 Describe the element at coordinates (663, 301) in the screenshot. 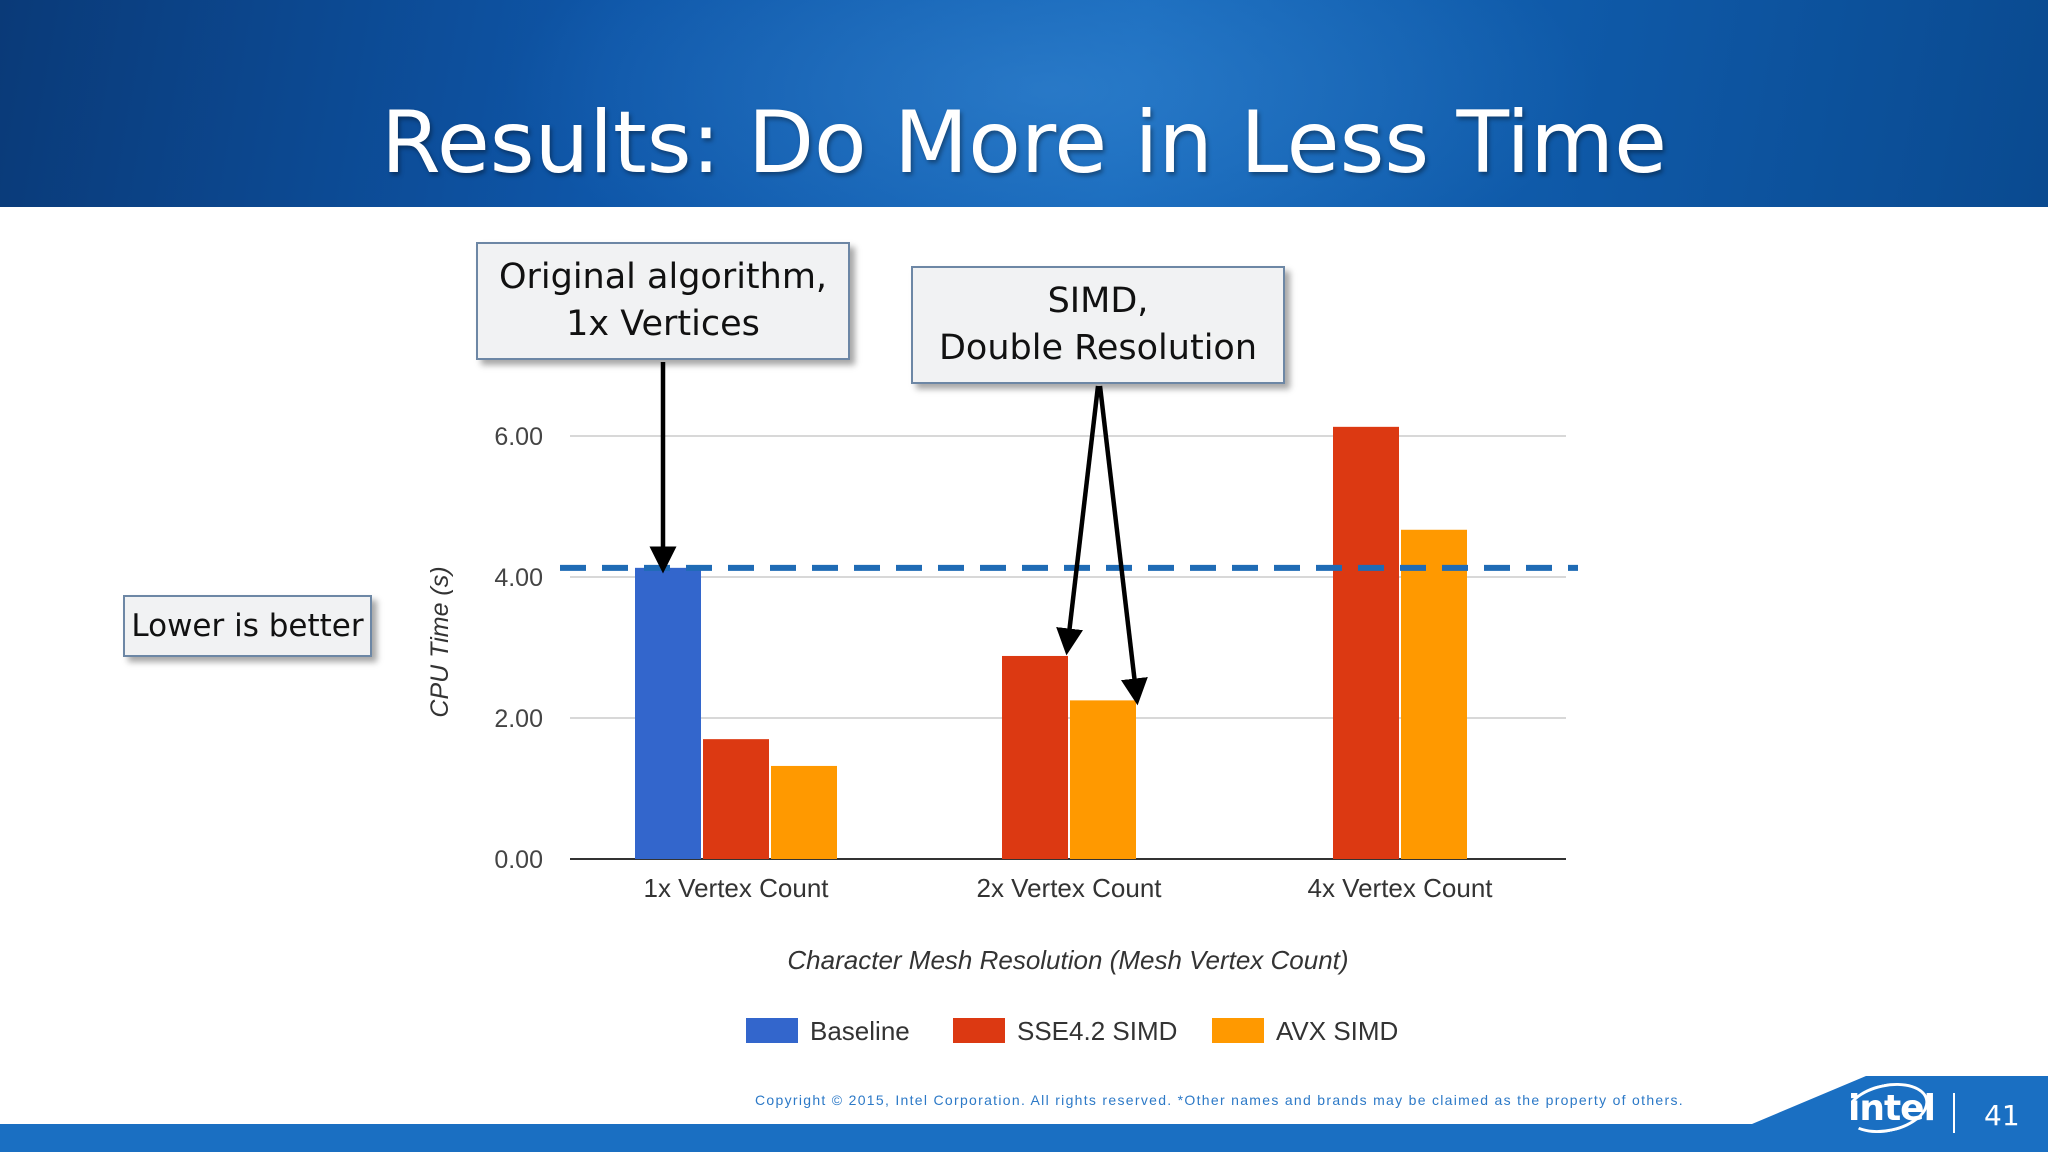

I see `callout-original-algorithm: Original algorithm, 1x Vertices` at that location.